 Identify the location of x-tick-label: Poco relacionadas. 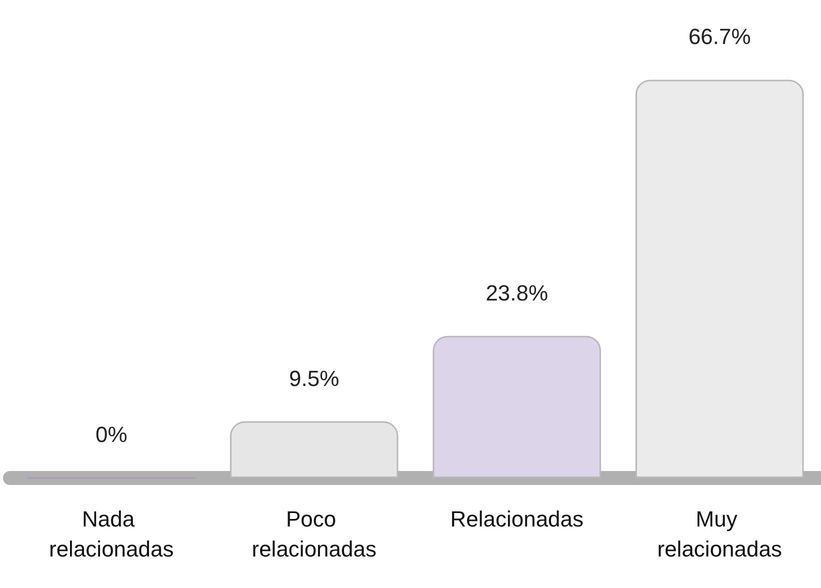
(314, 534).